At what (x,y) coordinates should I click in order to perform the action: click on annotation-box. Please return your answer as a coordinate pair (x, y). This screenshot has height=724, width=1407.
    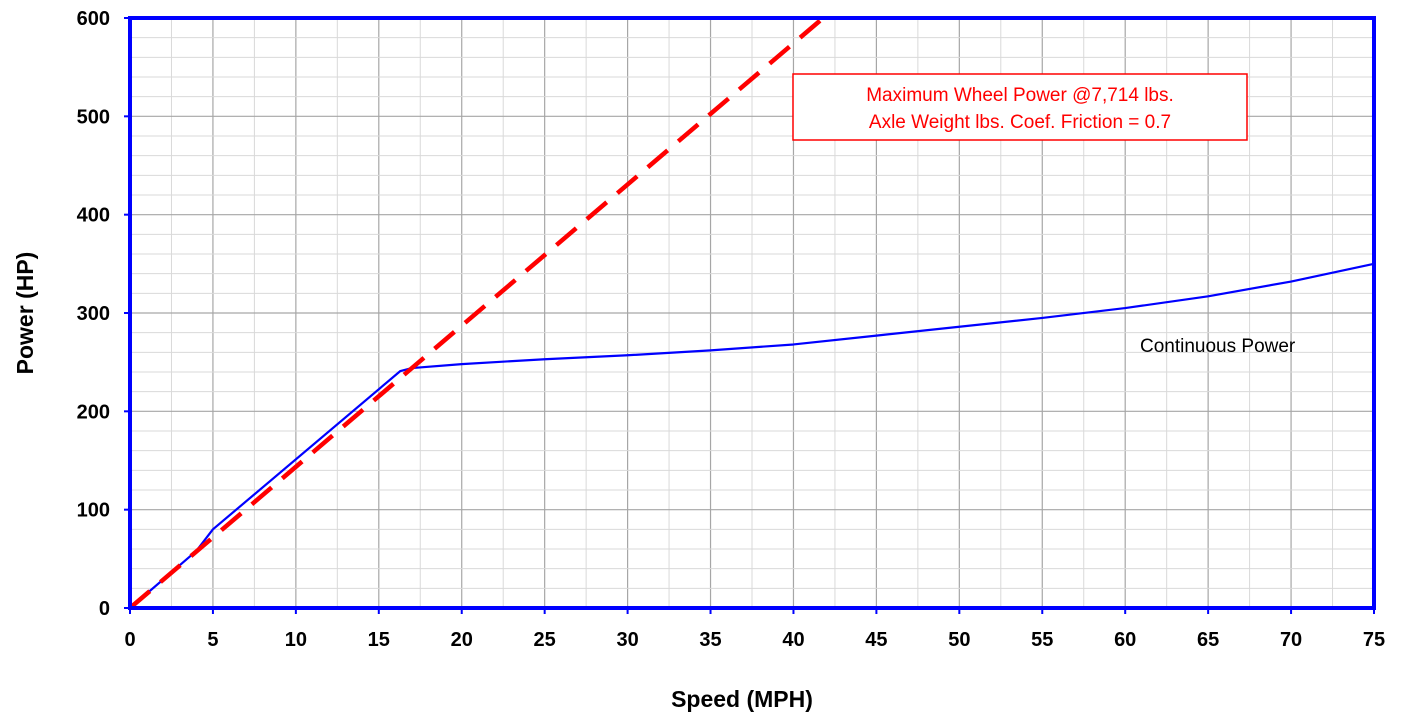
    Looking at the image, I should click on (1020, 107).